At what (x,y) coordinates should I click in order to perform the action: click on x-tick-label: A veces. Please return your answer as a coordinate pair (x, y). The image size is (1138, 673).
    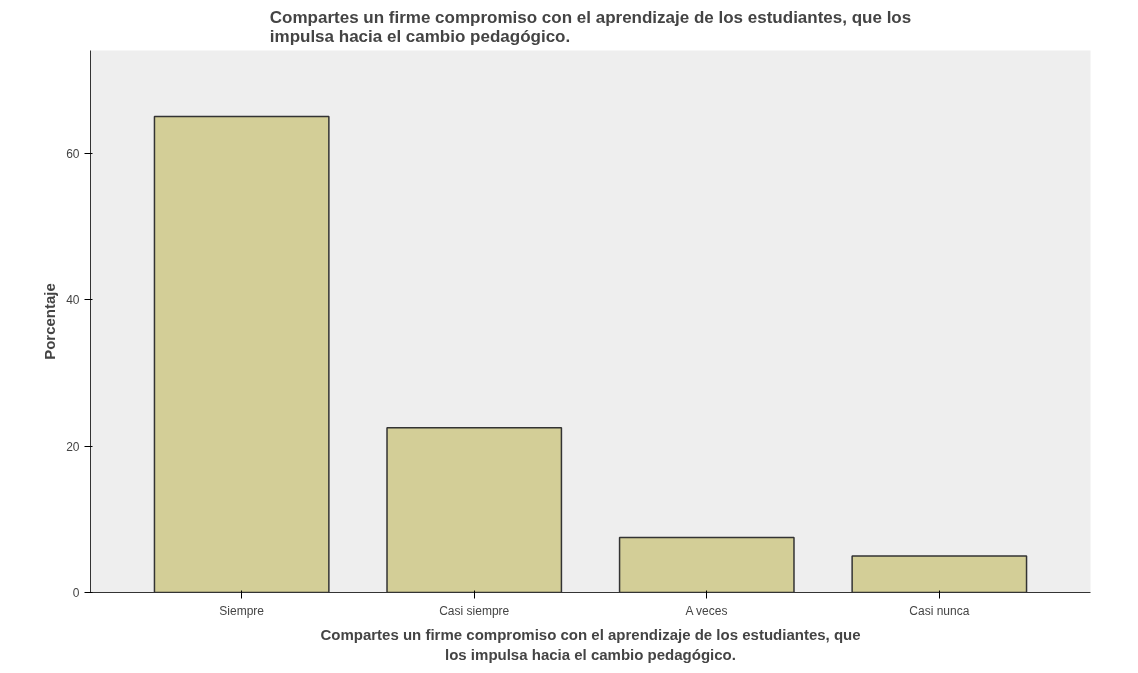
    Looking at the image, I should click on (706, 610).